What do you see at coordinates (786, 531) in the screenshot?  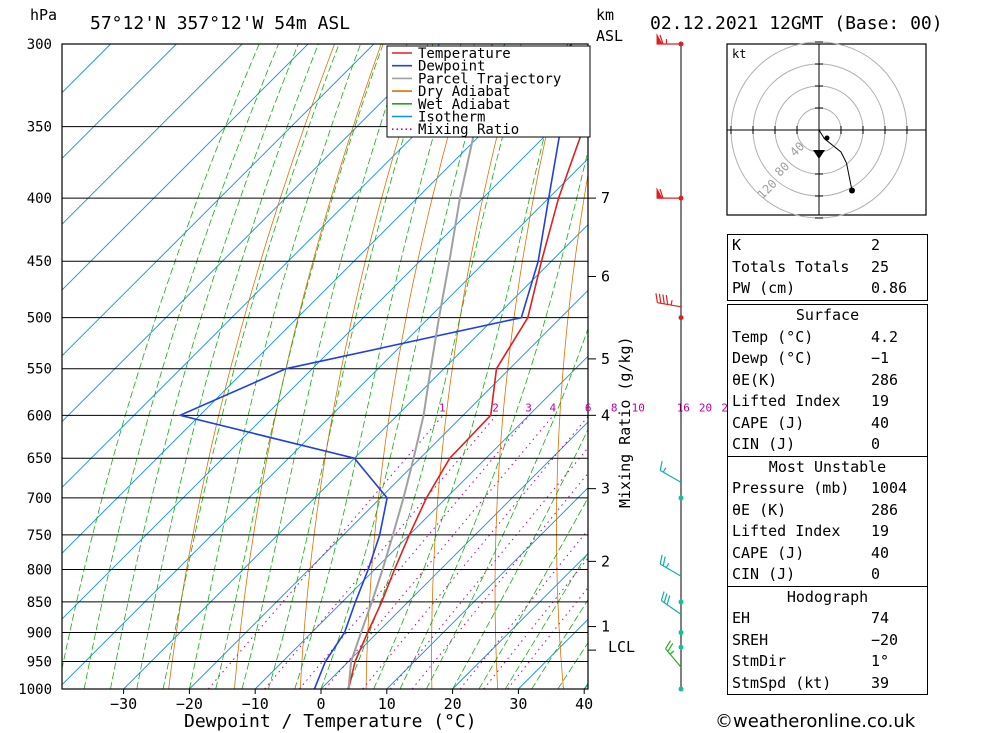 I see `mu-label: Lifted Index` at bounding box center [786, 531].